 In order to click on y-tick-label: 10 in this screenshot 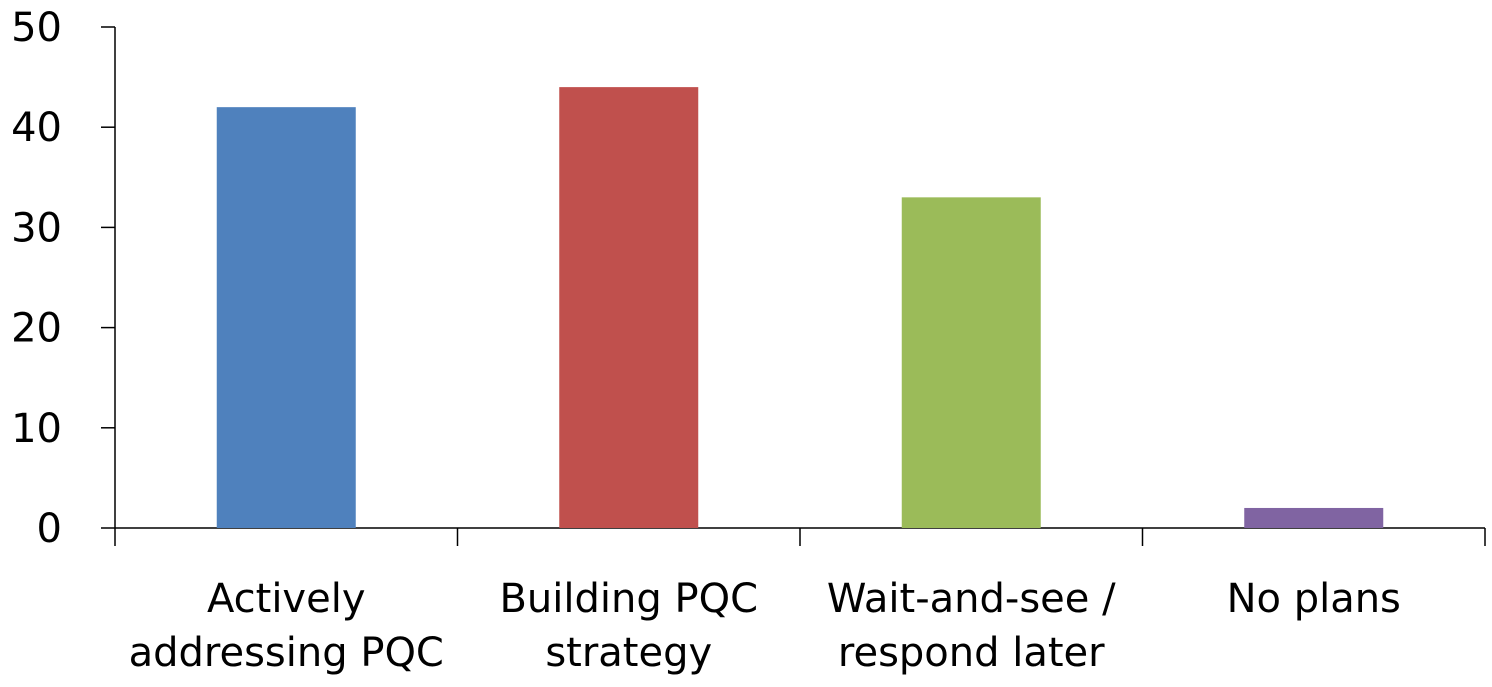, I will do `click(36, 429)`.